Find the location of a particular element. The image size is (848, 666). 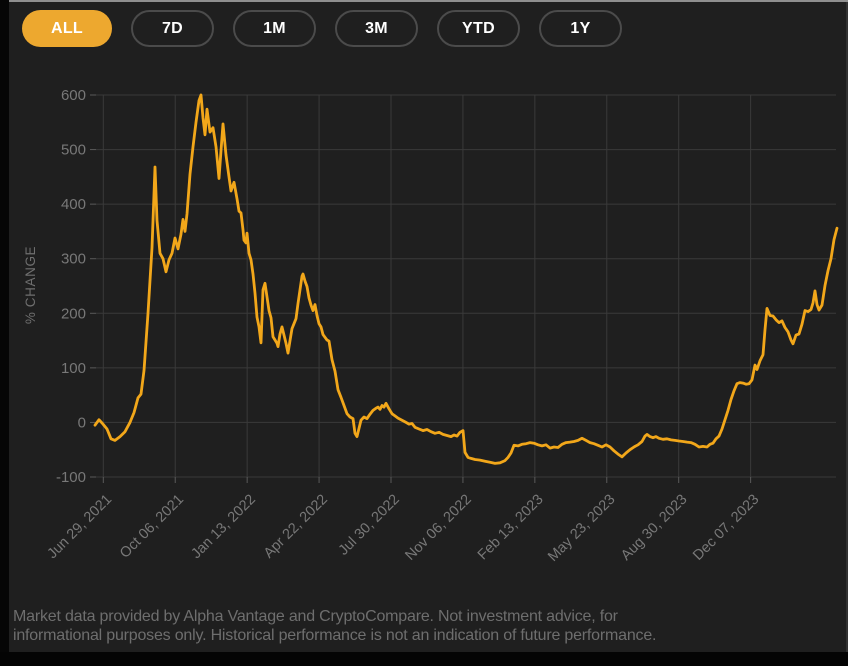

x-tick-label: Dec 07, 2023 is located at coordinates (726, 528).